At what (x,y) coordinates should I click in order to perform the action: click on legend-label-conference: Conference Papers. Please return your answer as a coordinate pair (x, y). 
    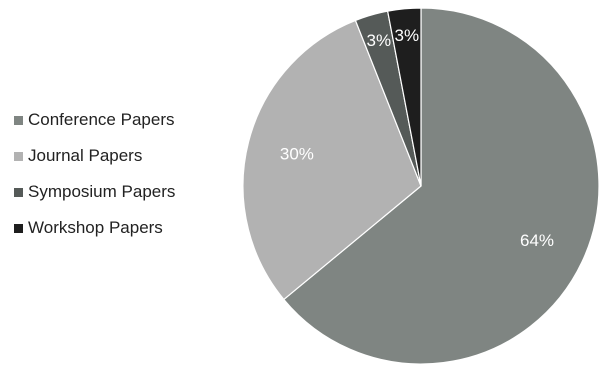
    Looking at the image, I should click on (101, 119).